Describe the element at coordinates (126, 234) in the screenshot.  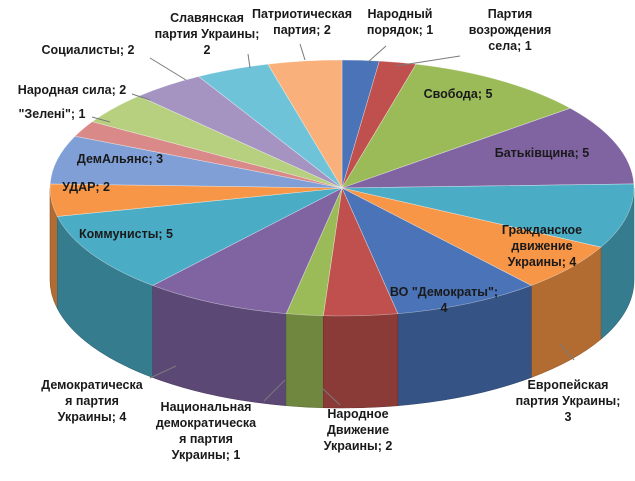
I see `data-label-коммунисты: Коммунисты; 5` at that location.